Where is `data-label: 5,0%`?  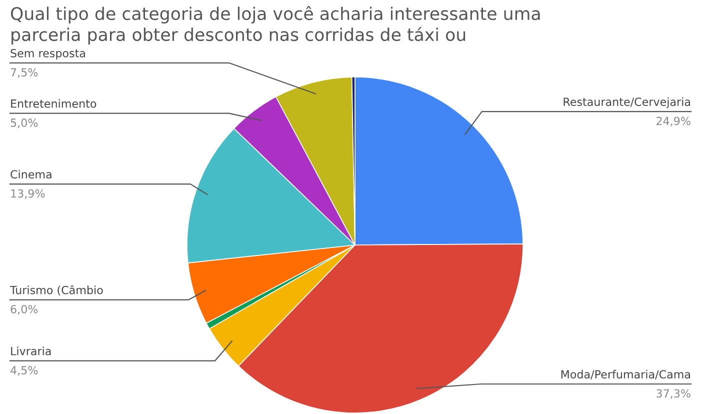 data-label: 5,0% is located at coordinates (24, 123).